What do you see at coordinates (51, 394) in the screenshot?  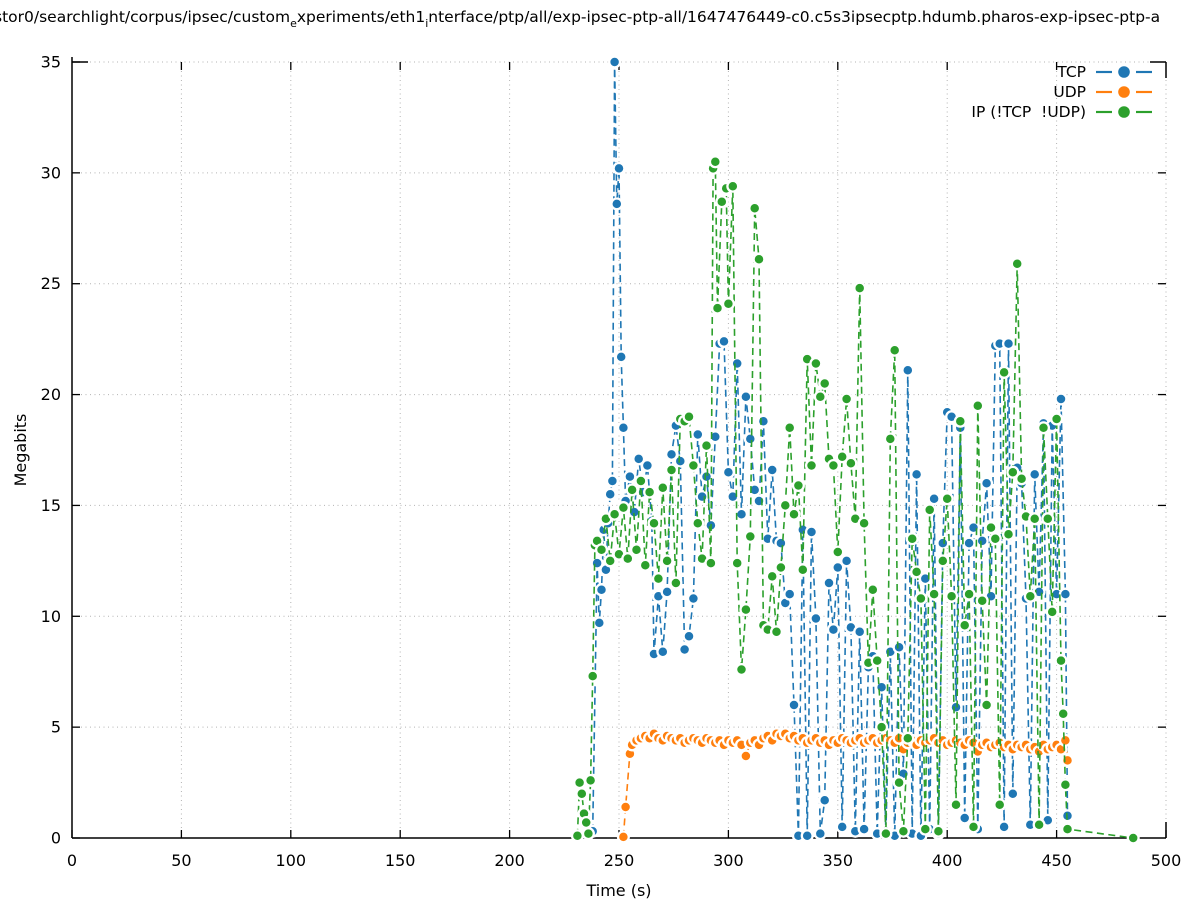 I see `svg-text: 20` at bounding box center [51, 394].